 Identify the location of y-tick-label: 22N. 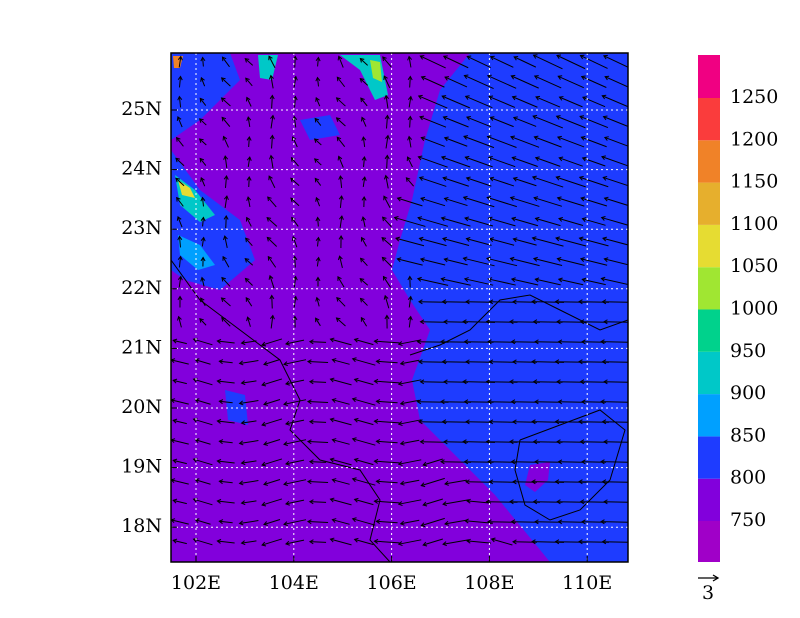
(141, 288).